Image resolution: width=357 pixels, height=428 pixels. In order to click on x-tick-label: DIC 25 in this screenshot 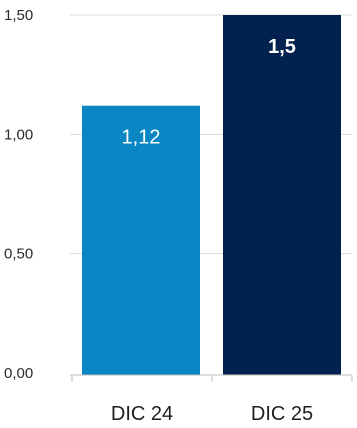, I will do `click(282, 414)`.